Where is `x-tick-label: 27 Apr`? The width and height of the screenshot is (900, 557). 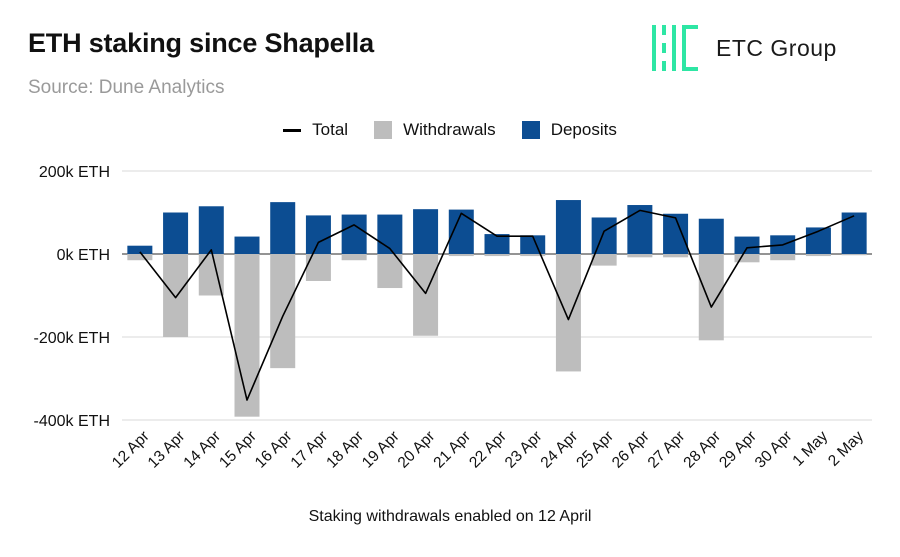
x-tick-label: 27 Apr is located at coordinates (667, 450).